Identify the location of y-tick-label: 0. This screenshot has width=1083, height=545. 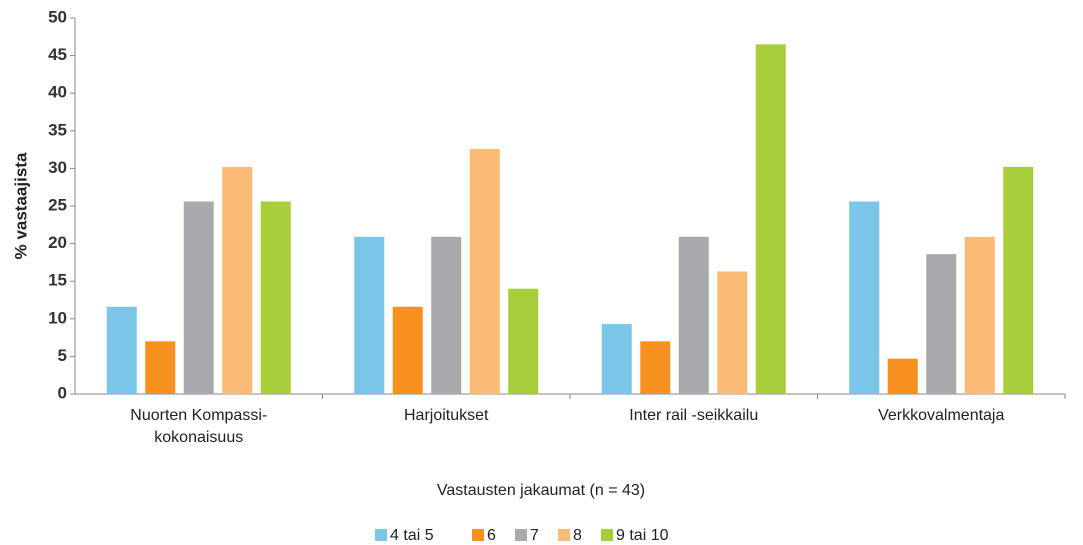
(62, 392).